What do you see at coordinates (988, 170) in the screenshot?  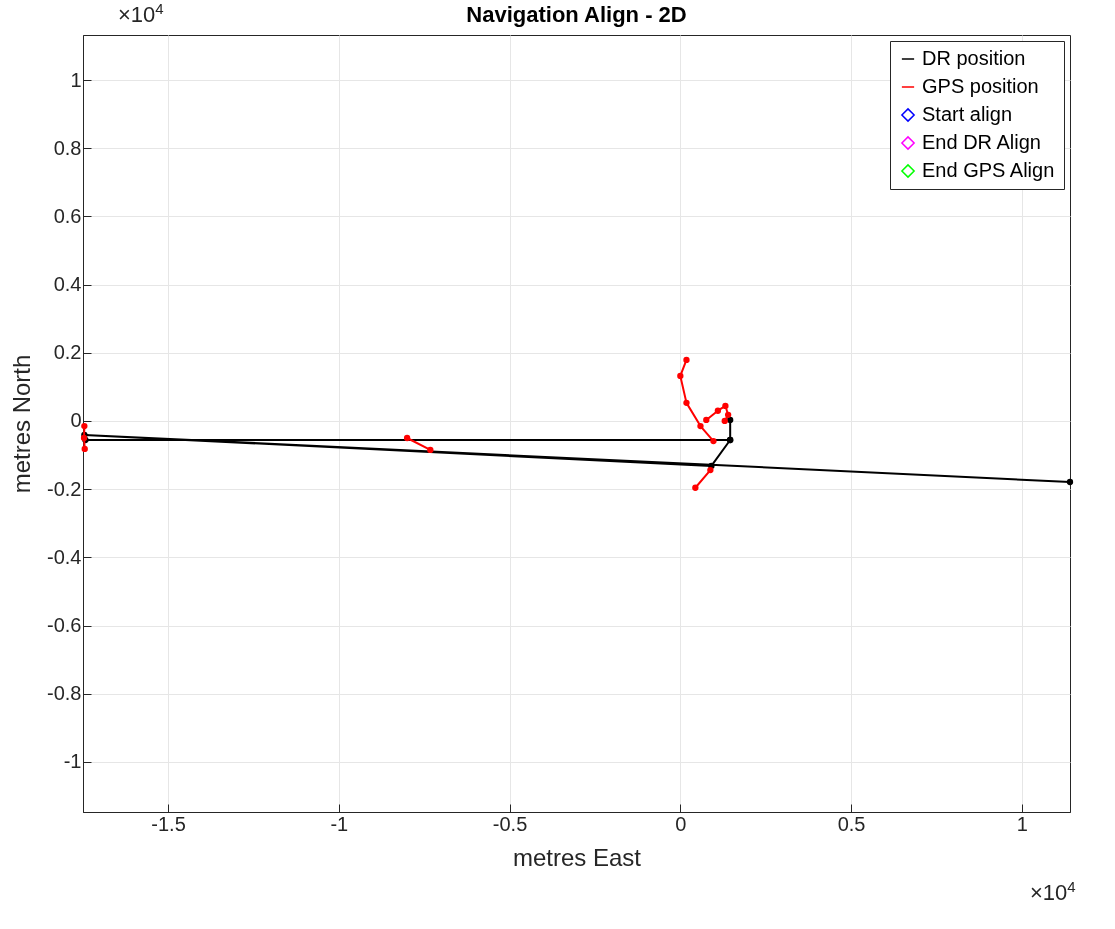 I see `legend-label: End GPS Align` at bounding box center [988, 170].